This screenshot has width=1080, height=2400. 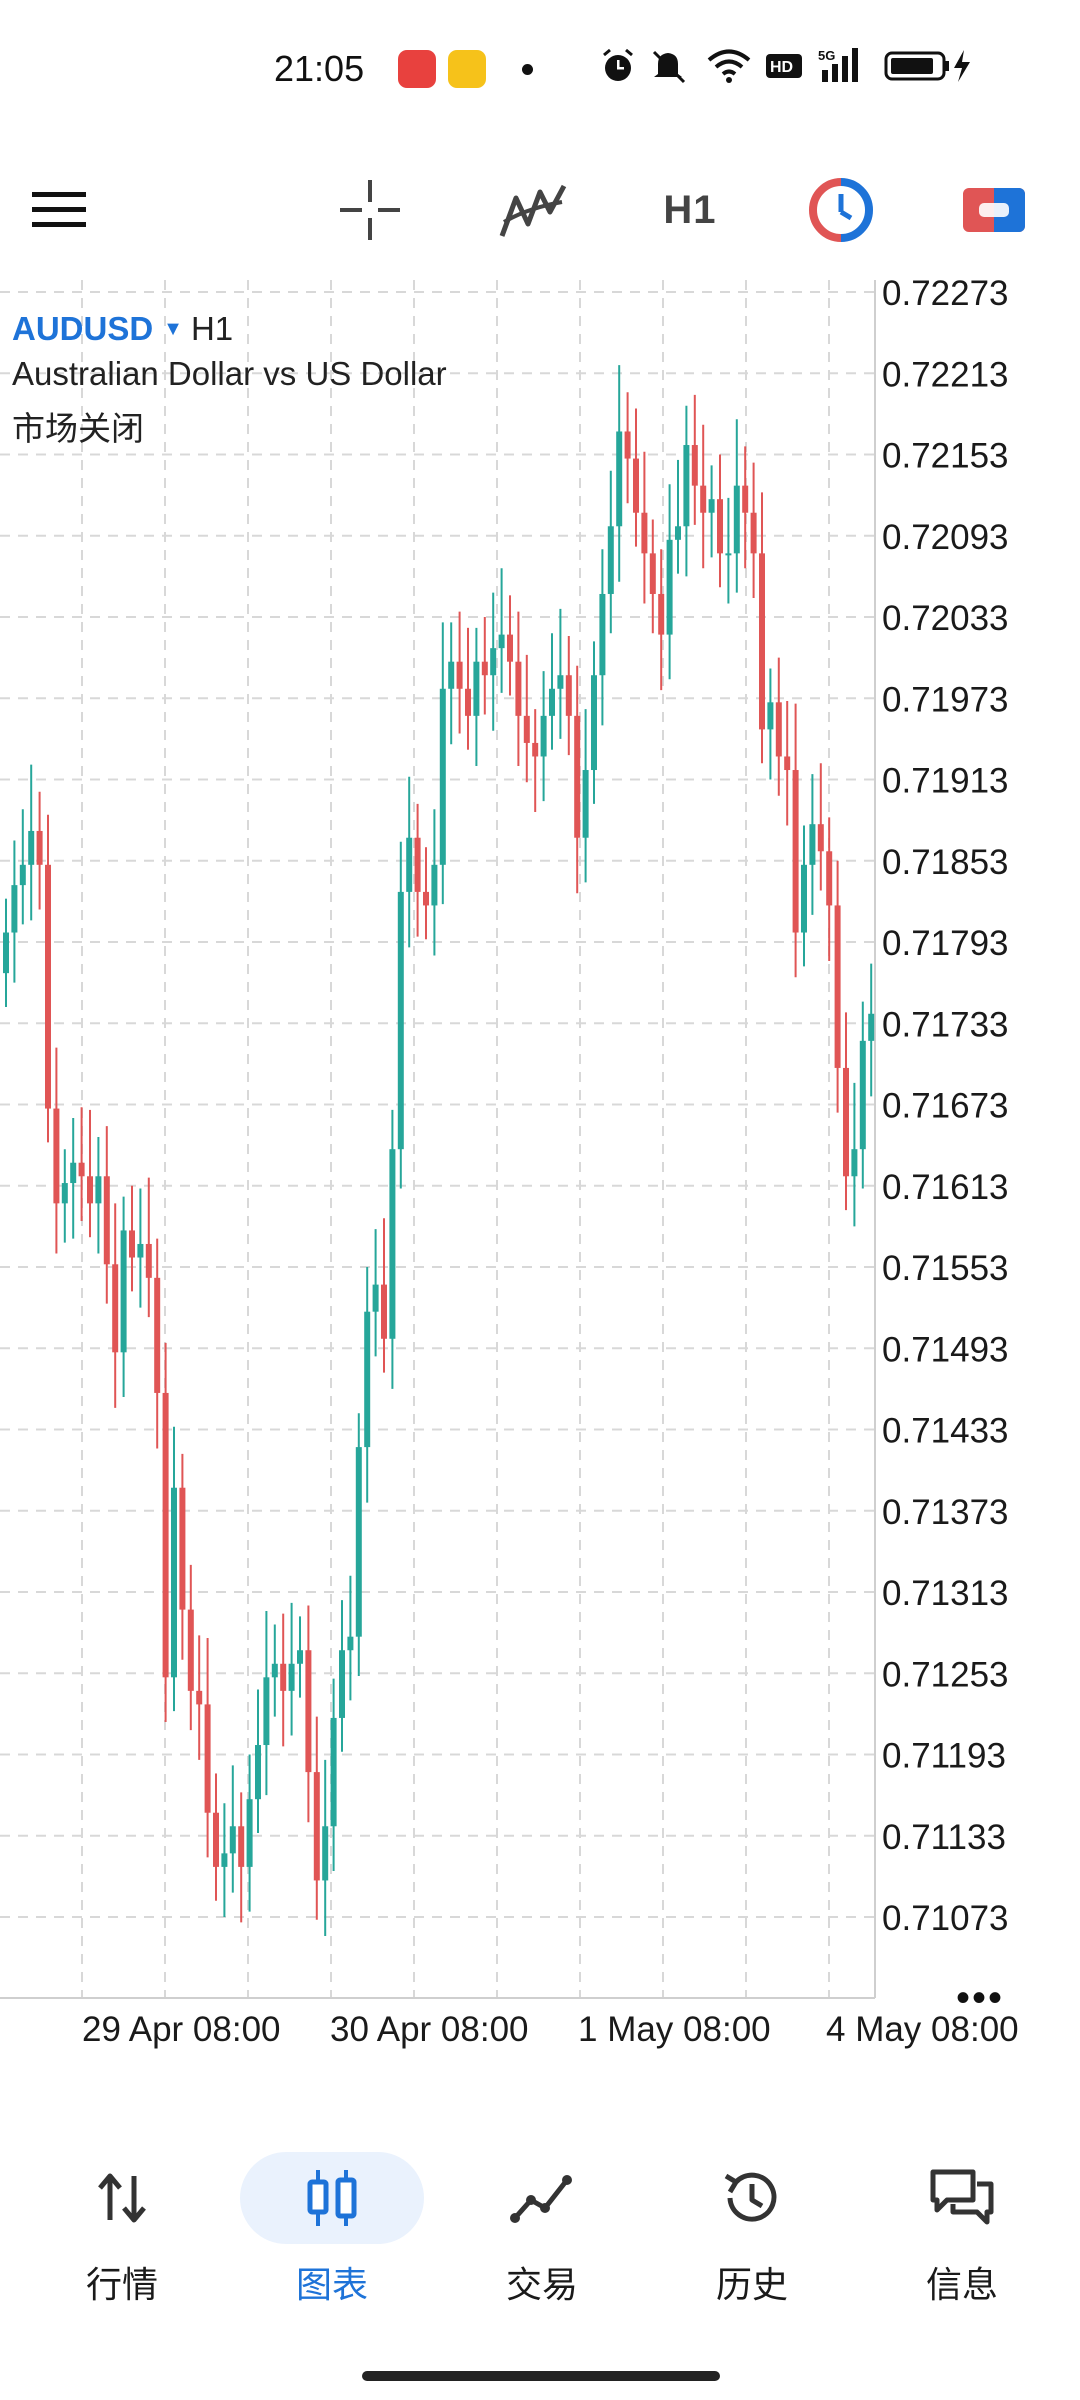 What do you see at coordinates (945, 943) in the screenshot?
I see `y-tick-label: 0.71793` at bounding box center [945, 943].